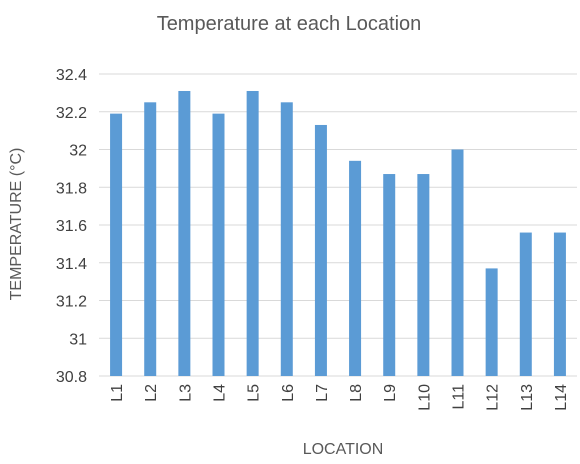 This screenshot has width=580, height=464. I want to click on x-tick-label: L8, so click(356, 393).